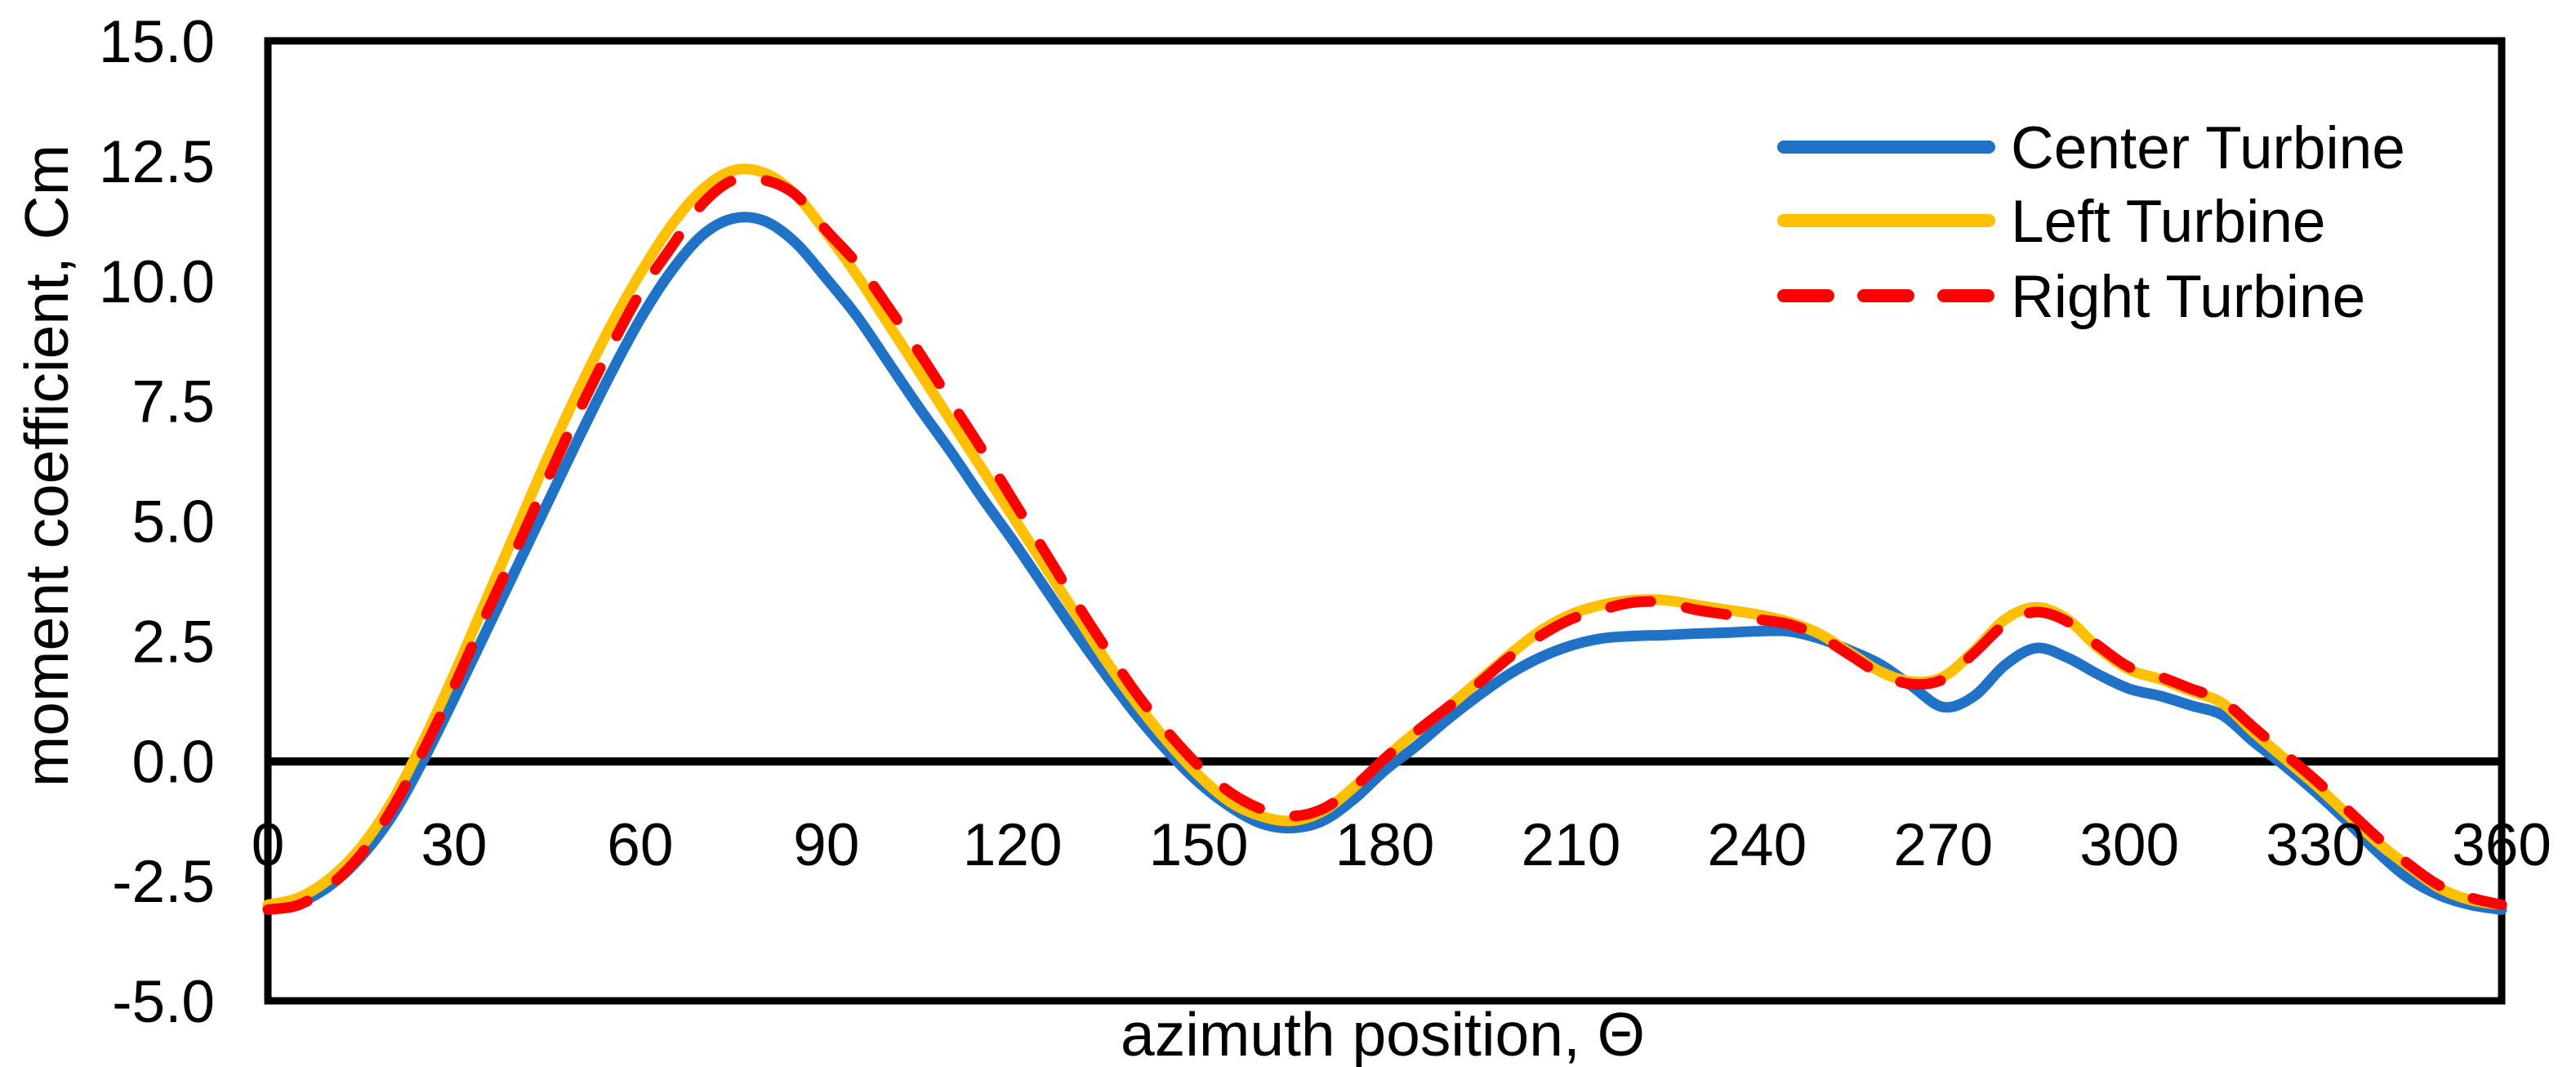 The image size is (2576, 1067). Describe the element at coordinates (2315, 845) in the screenshot. I see `x-tick-label: 330` at that location.